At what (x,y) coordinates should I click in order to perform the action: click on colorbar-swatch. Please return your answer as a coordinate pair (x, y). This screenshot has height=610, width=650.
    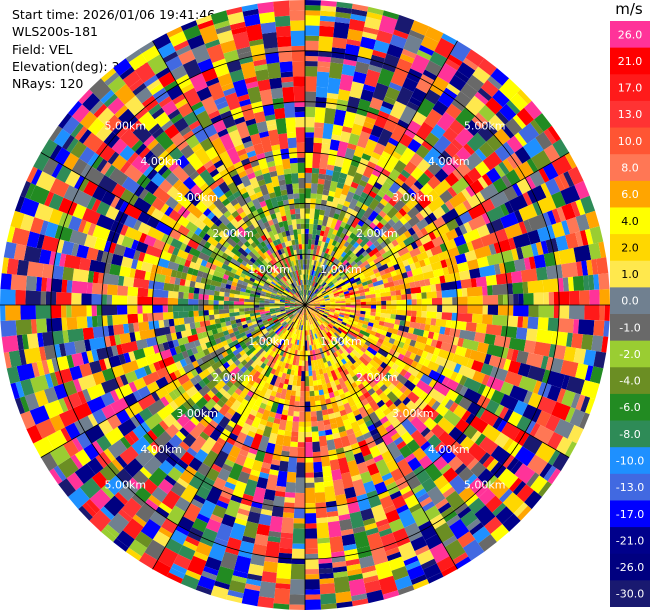
    Looking at the image, I should click on (630, 61).